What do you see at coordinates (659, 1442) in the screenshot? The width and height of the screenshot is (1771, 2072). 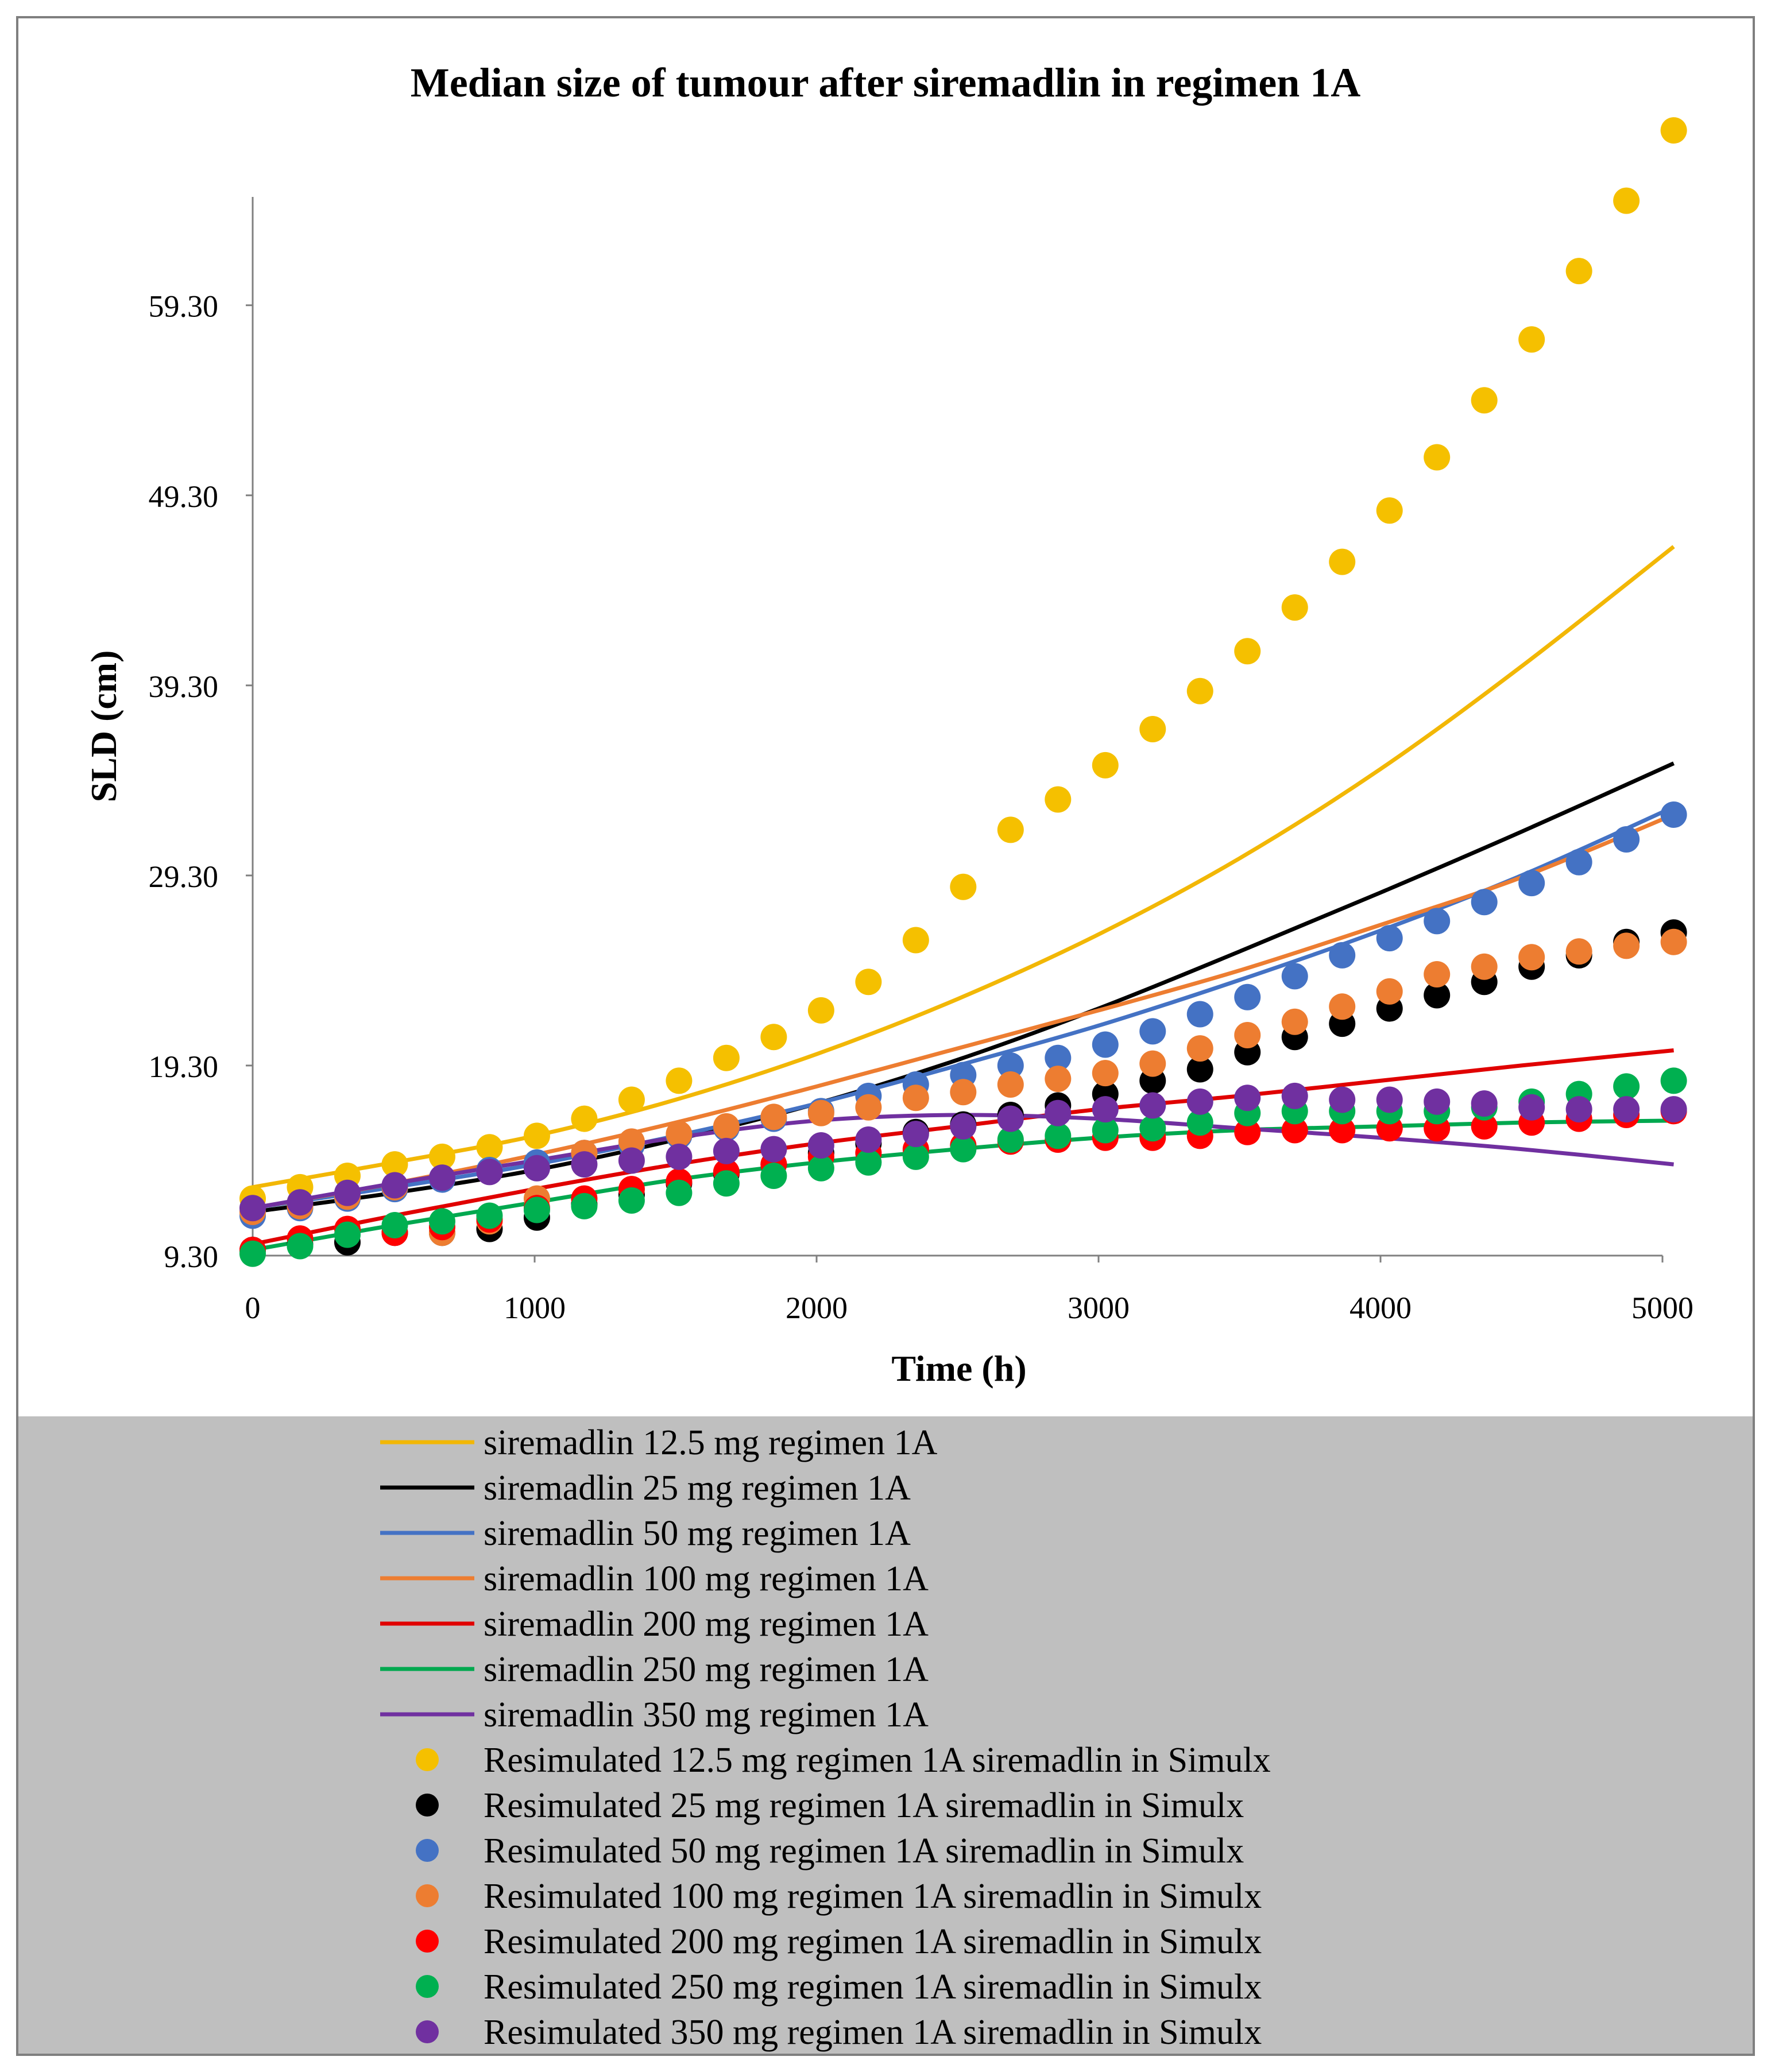 I see `legend-item: siremadlin 12.5 mg regimen 1A` at bounding box center [659, 1442].